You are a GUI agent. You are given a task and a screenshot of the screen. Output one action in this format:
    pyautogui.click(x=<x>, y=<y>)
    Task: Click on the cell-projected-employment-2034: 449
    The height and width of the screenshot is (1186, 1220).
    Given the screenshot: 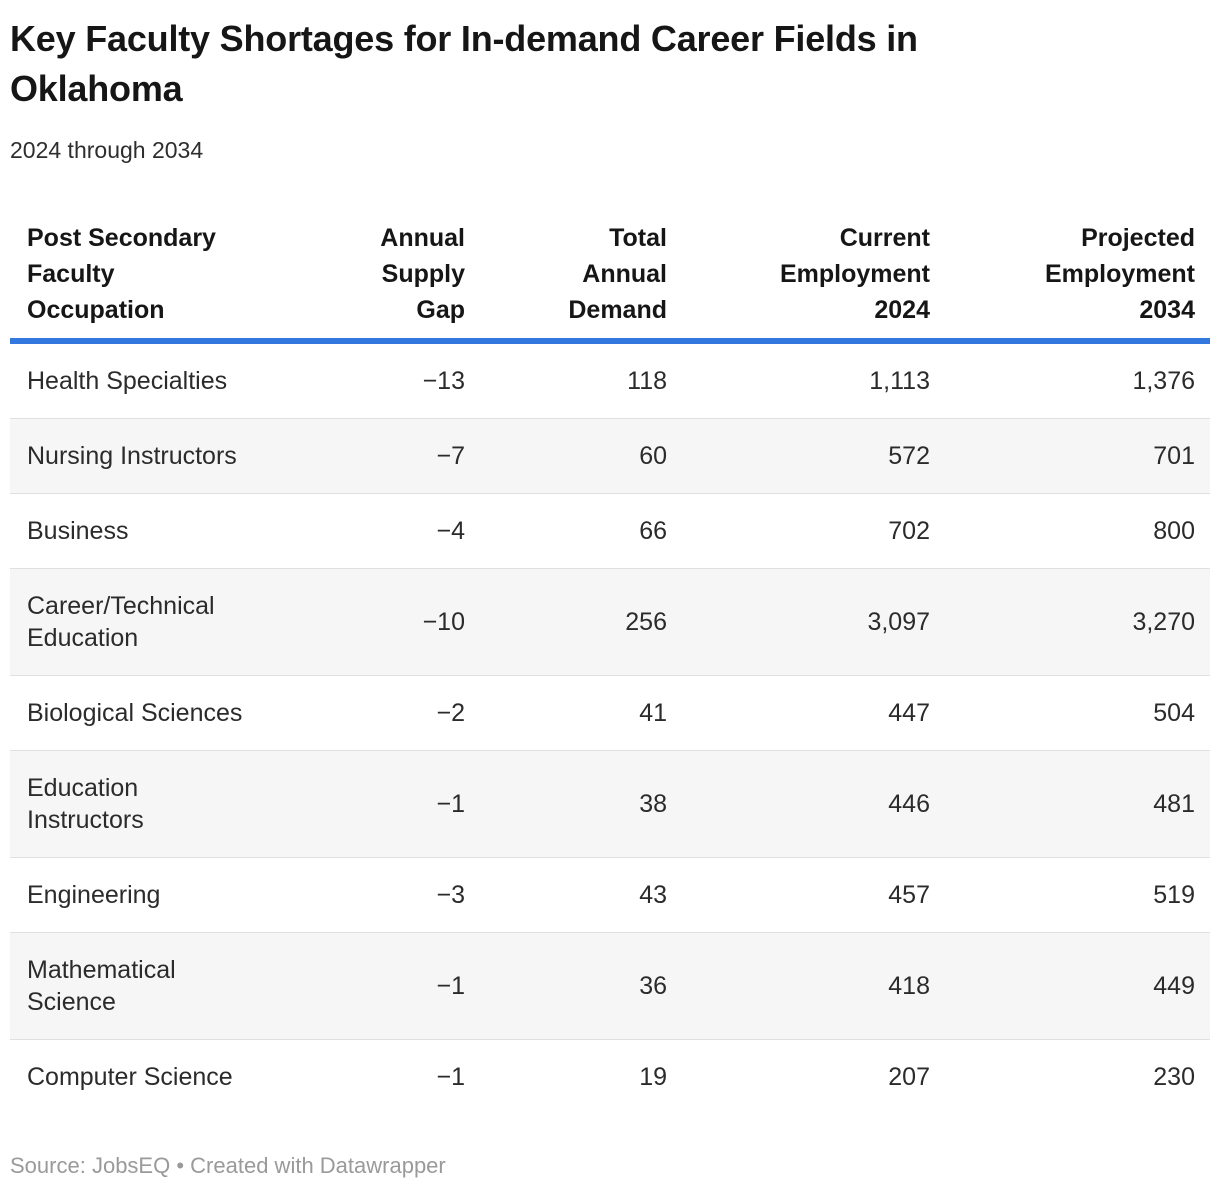 What is the action you would take?
    pyautogui.click(x=1174, y=986)
    